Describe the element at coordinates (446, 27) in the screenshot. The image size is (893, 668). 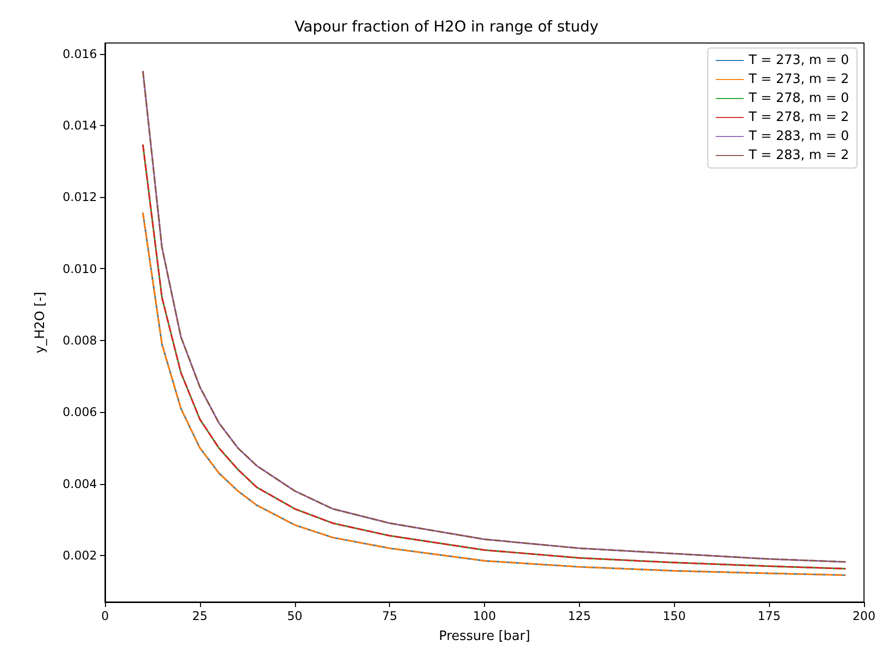
I see `chart-title: Vapour fraction of H2O in range of study` at that location.